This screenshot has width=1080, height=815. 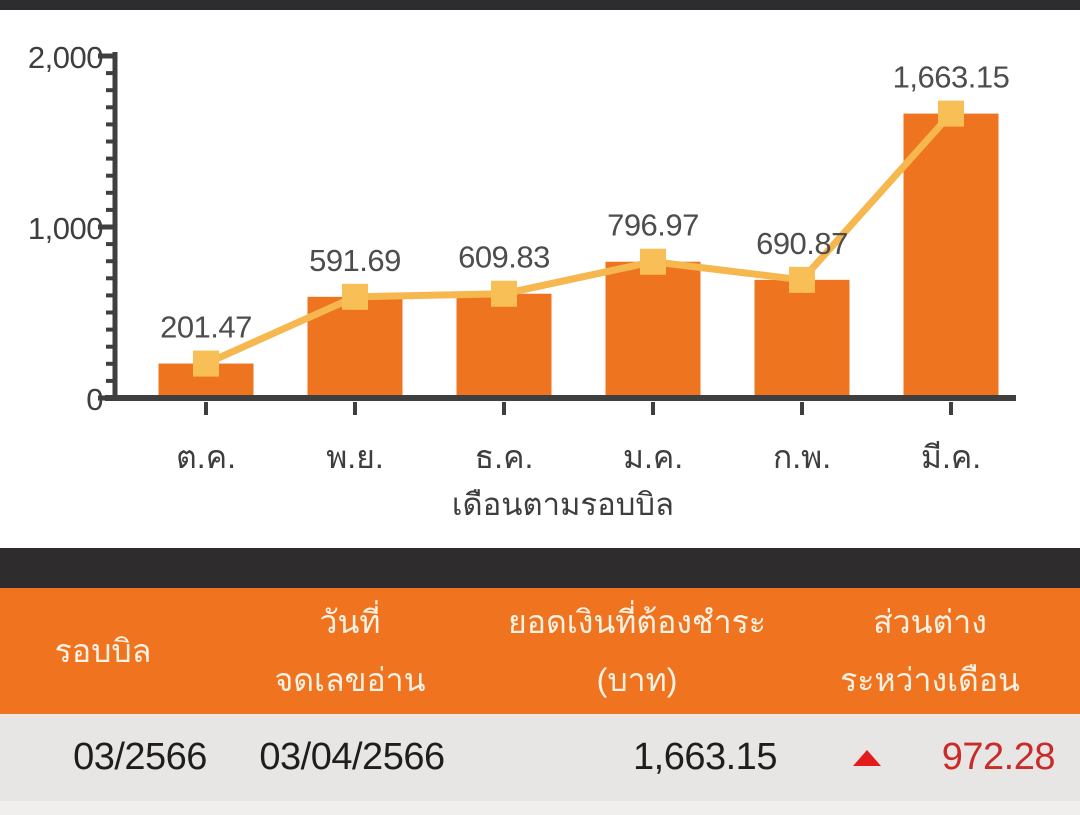 What do you see at coordinates (540, 5) in the screenshot?
I see `status-bar` at bounding box center [540, 5].